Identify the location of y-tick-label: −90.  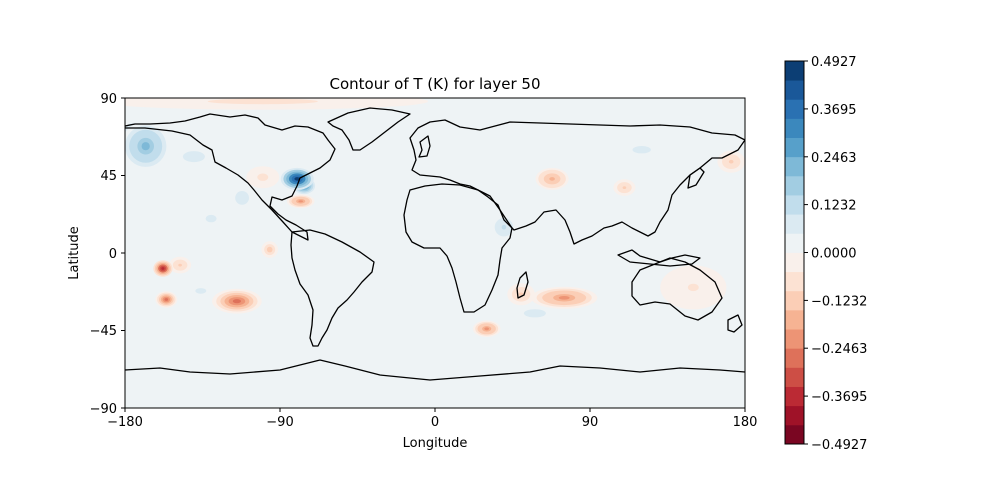
(103, 409).